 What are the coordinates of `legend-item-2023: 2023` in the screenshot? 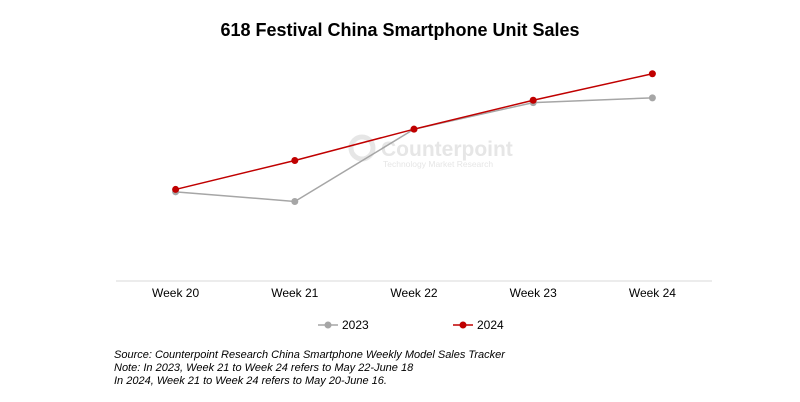 It's located at (343, 325).